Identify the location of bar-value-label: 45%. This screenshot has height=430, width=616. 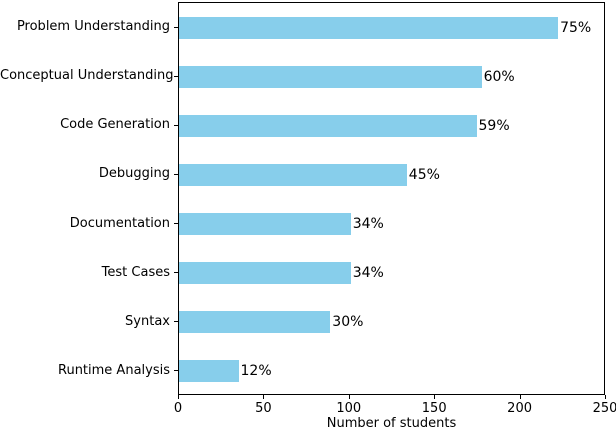
(424, 174).